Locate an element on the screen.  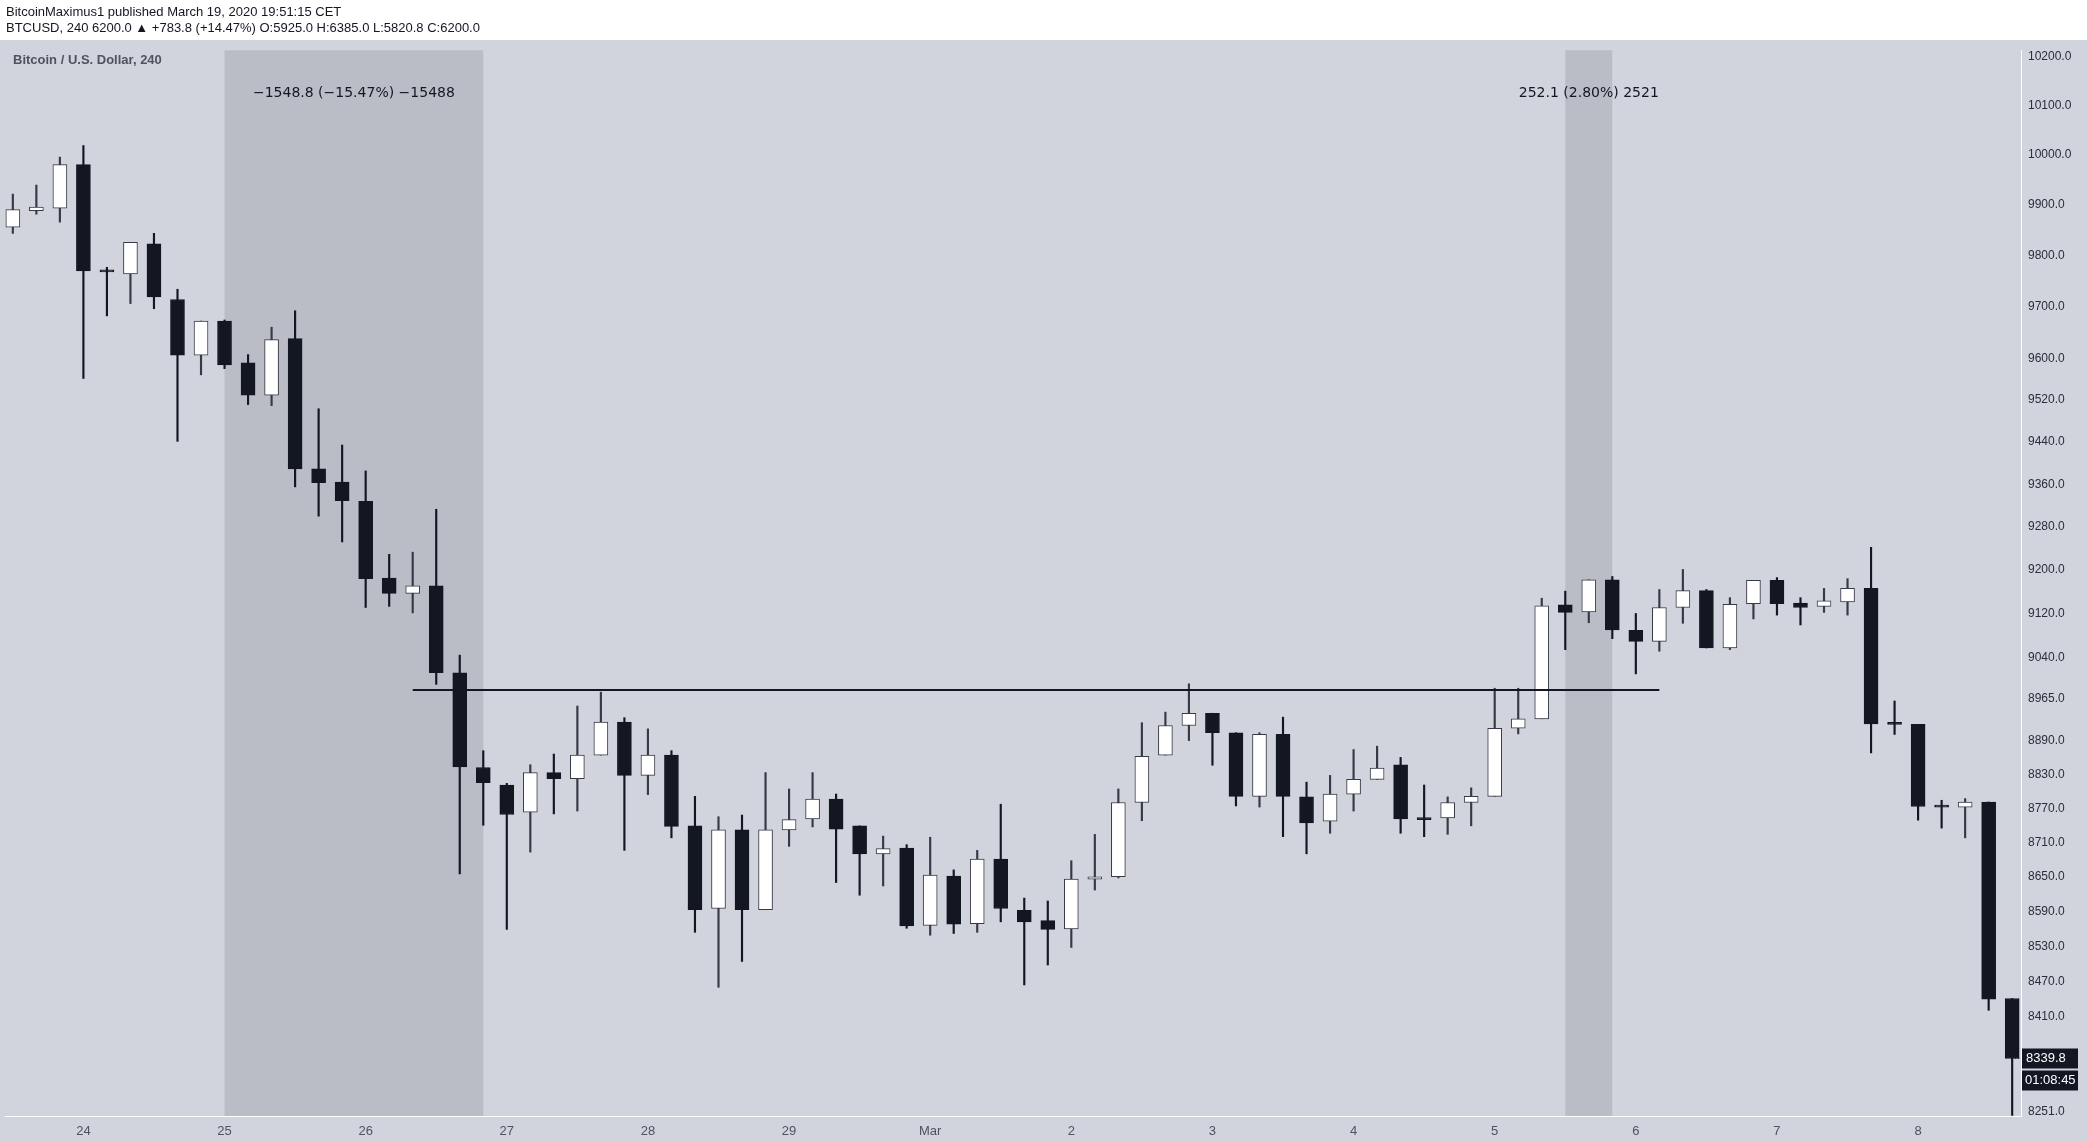
y-tick-label: 9120.0 is located at coordinates (2047, 612).